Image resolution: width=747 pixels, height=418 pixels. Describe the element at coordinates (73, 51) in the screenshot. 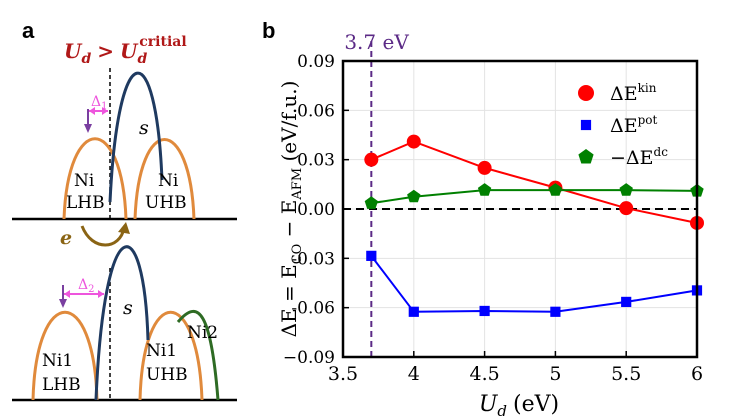

I see `cond-u: U` at that location.